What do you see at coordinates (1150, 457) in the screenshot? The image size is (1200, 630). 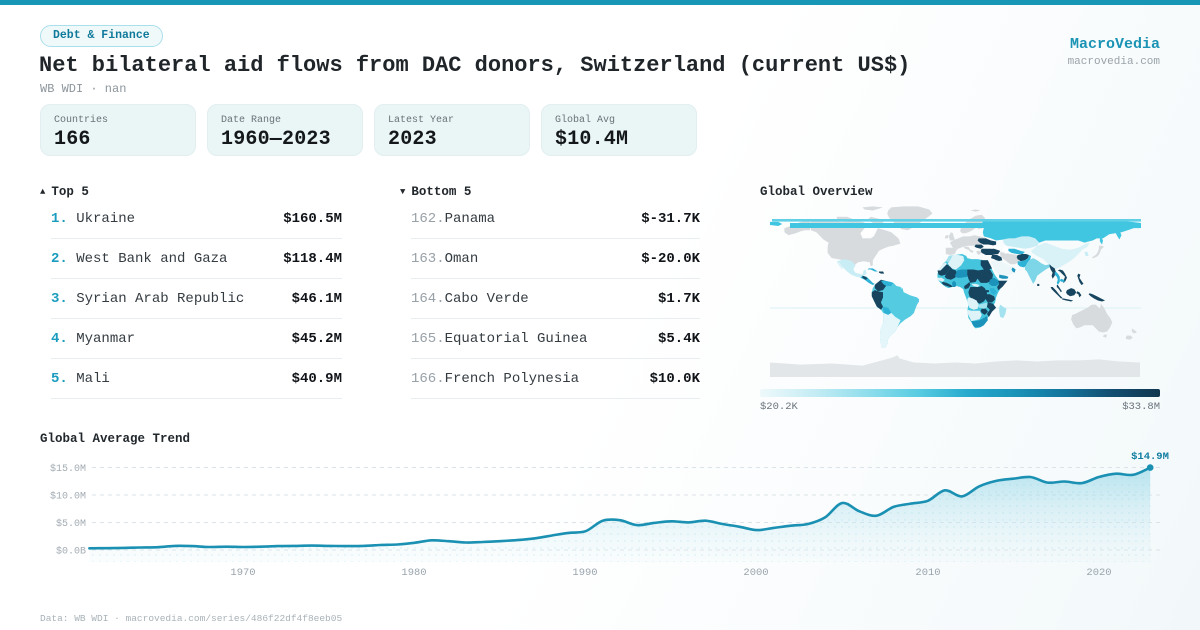 I see `svg-text: $14.9M` at bounding box center [1150, 457].